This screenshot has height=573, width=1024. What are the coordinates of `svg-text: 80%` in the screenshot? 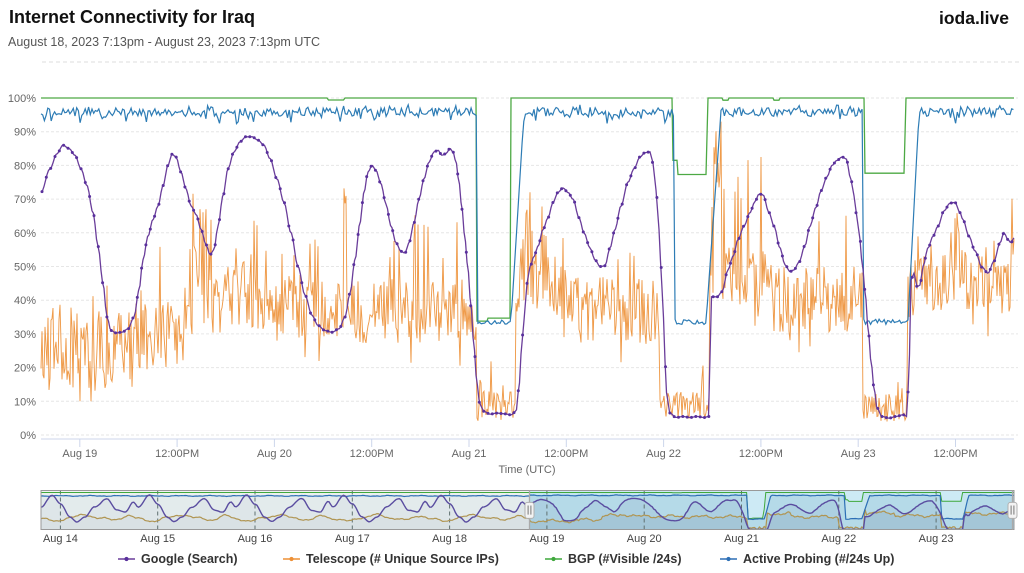 It's located at (25, 166).